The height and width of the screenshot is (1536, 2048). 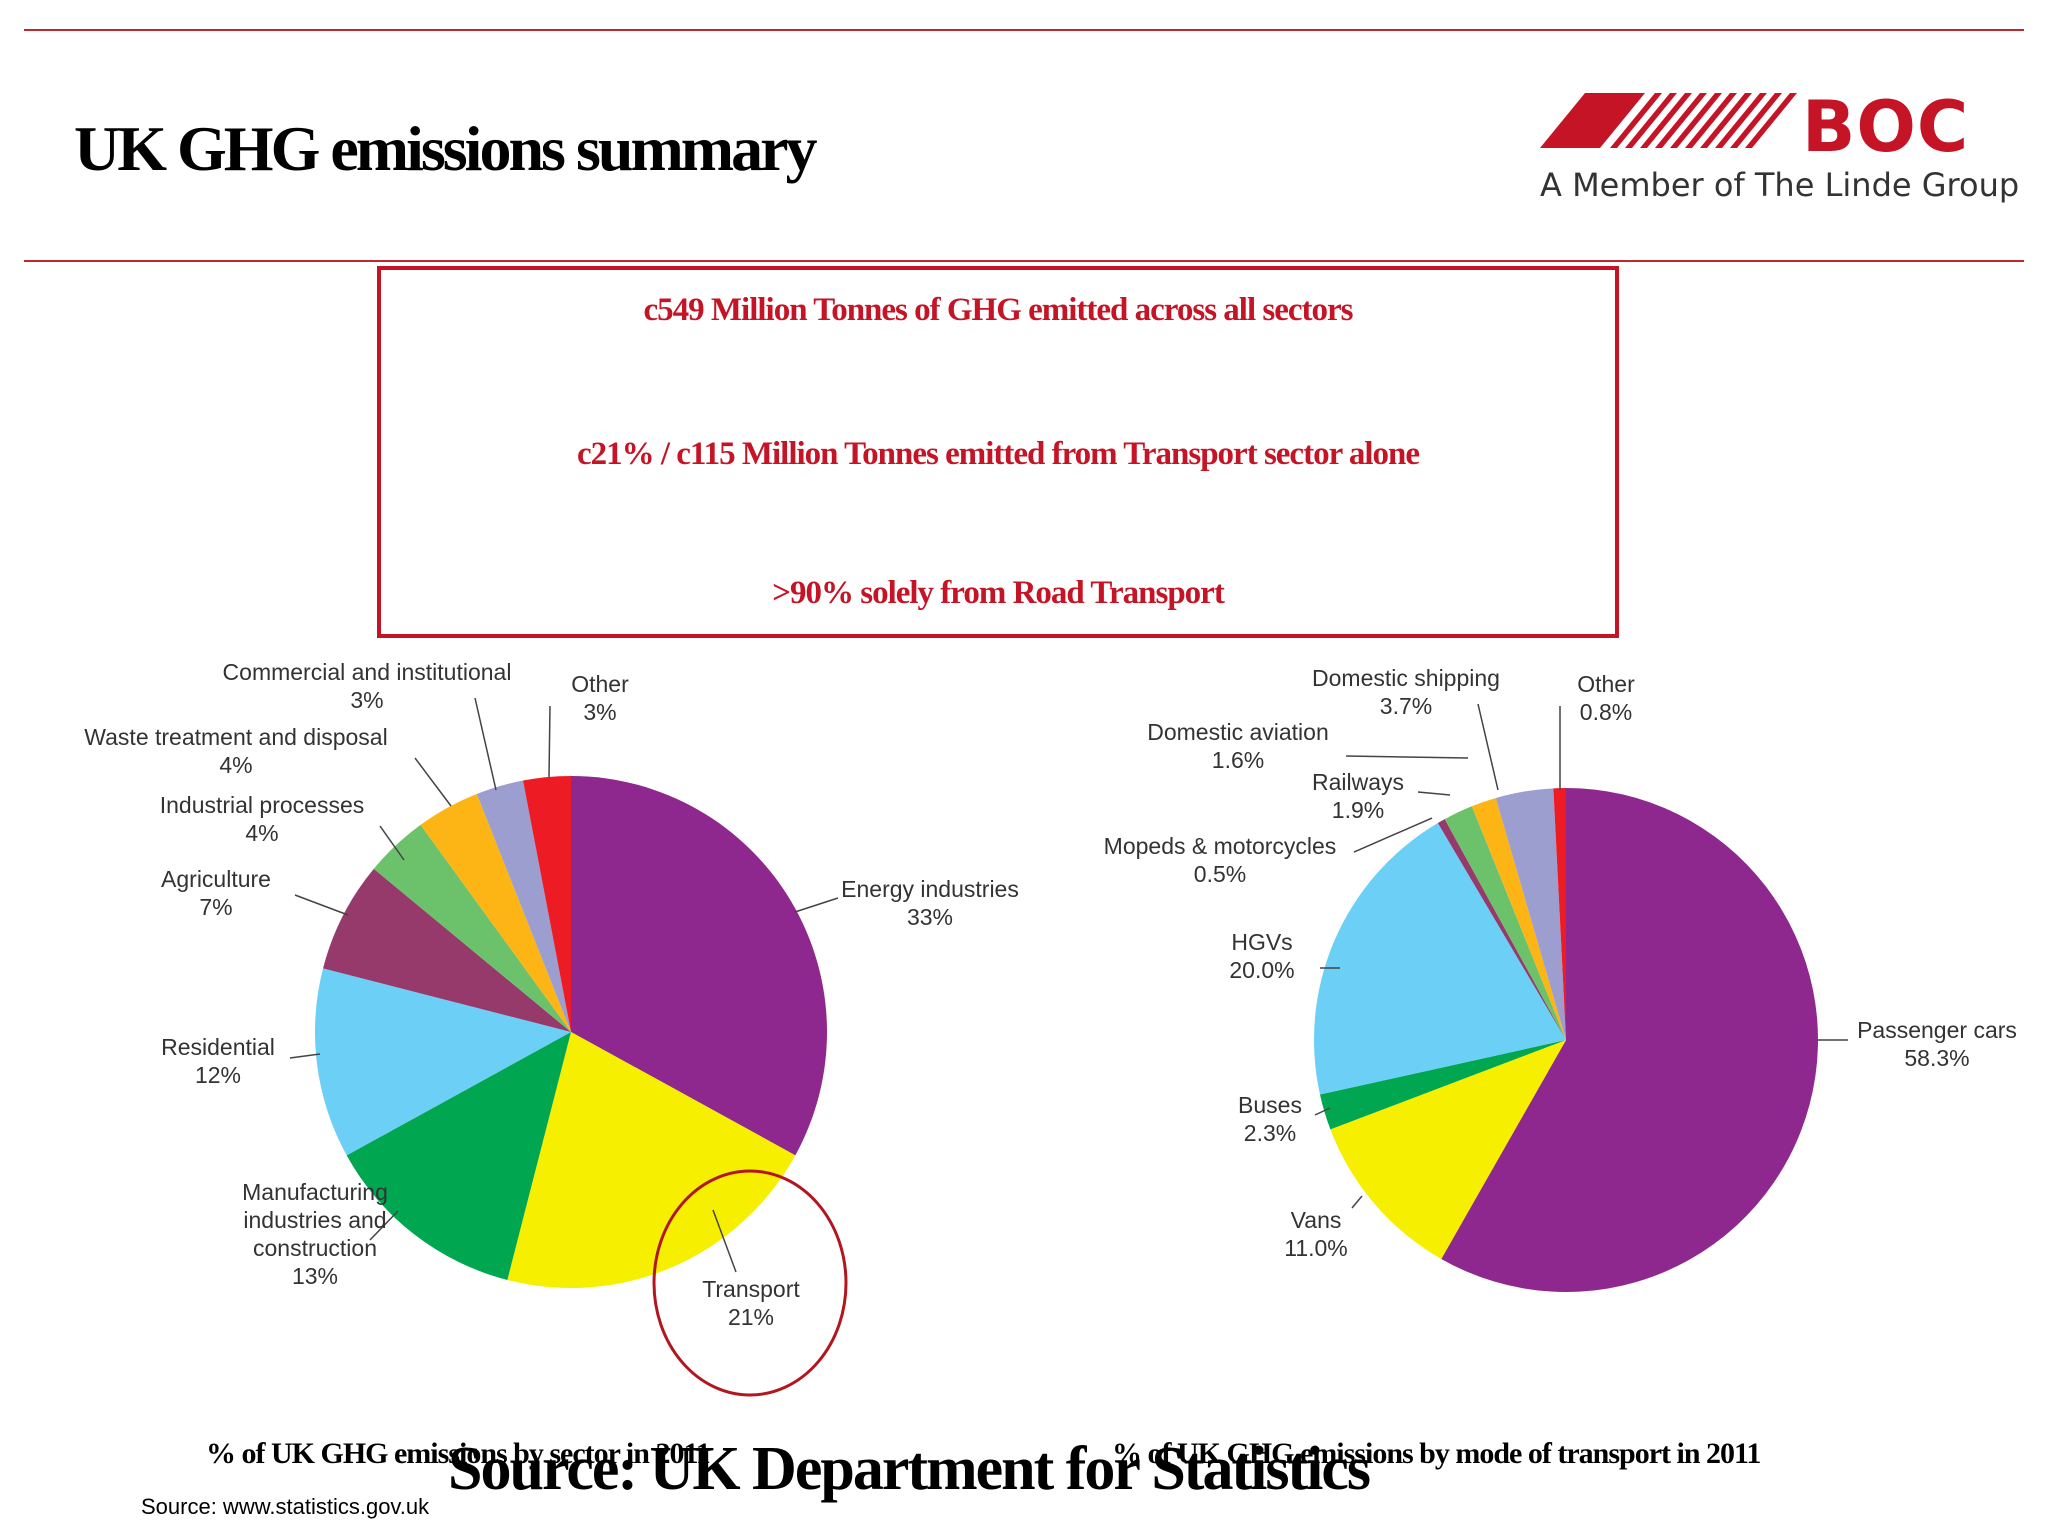 What do you see at coordinates (1358, 782) in the screenshot?
I see `slice-label-railways: Railways` at bounding box center [1358, 782].